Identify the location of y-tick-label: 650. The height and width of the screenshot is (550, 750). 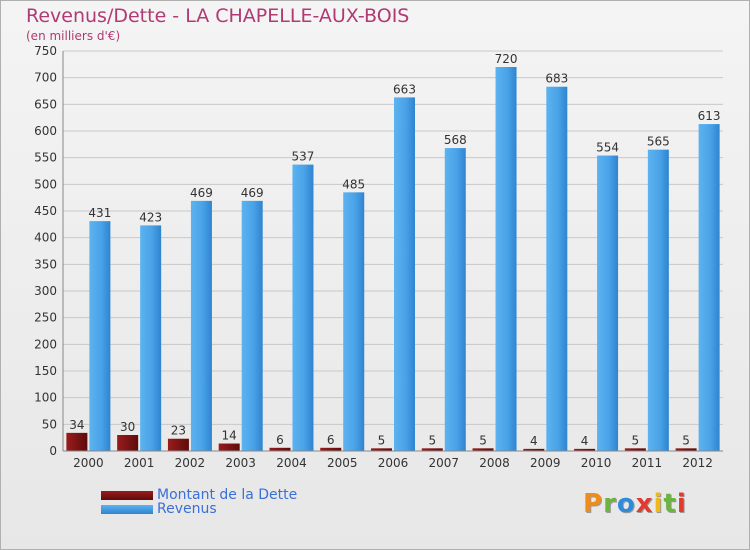
(45, 104).